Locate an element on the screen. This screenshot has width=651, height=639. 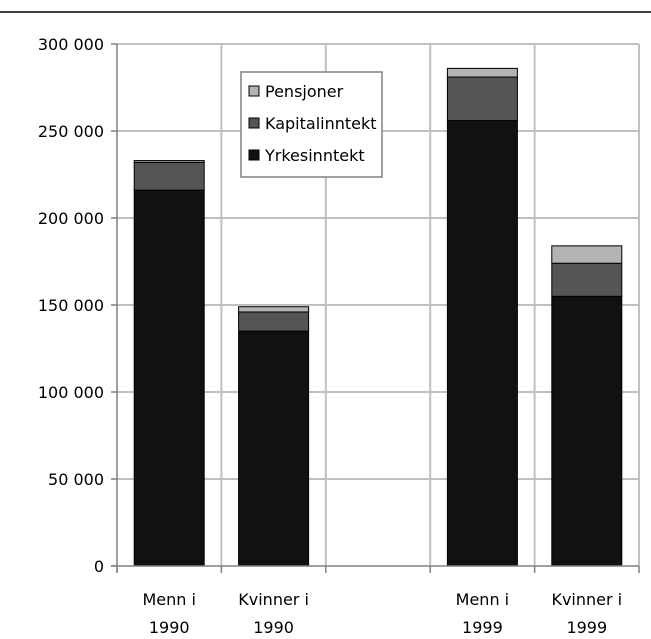
legend: Pensjoner Kapitalinntekt Yrkesinntekt is located at coordinates (311, 124).